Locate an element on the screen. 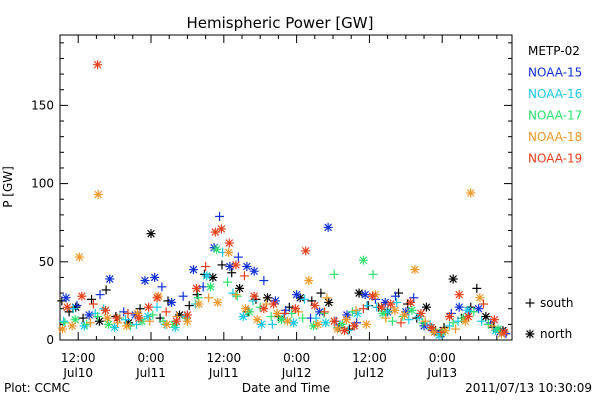 Image resolution: width=600 pixels, height=400 pixels. y-tick-label: 150 is located at coordinates (42, 105).